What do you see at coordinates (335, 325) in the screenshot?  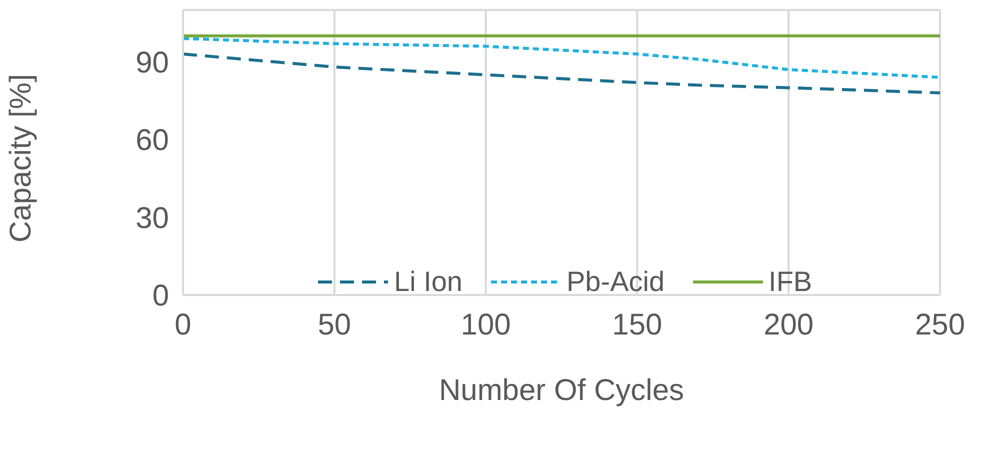 I see `x-tick-label: 50` at bounding box center [335, 325].